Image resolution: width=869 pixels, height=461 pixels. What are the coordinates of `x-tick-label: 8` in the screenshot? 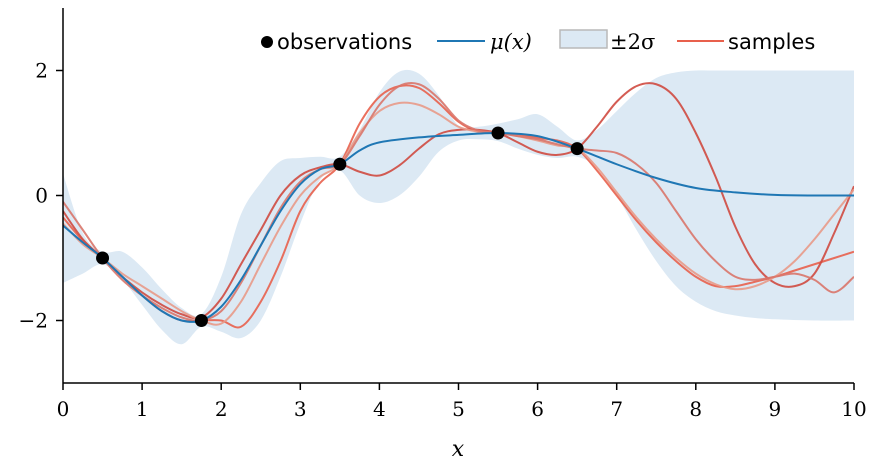 It's located at (695, 409).